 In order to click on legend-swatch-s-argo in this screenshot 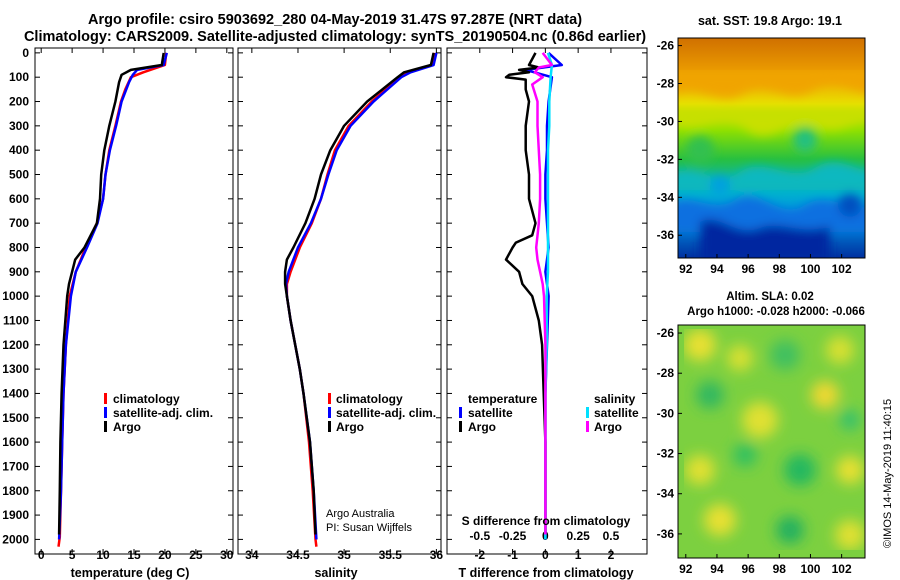, I will do `click(587, 426)`.